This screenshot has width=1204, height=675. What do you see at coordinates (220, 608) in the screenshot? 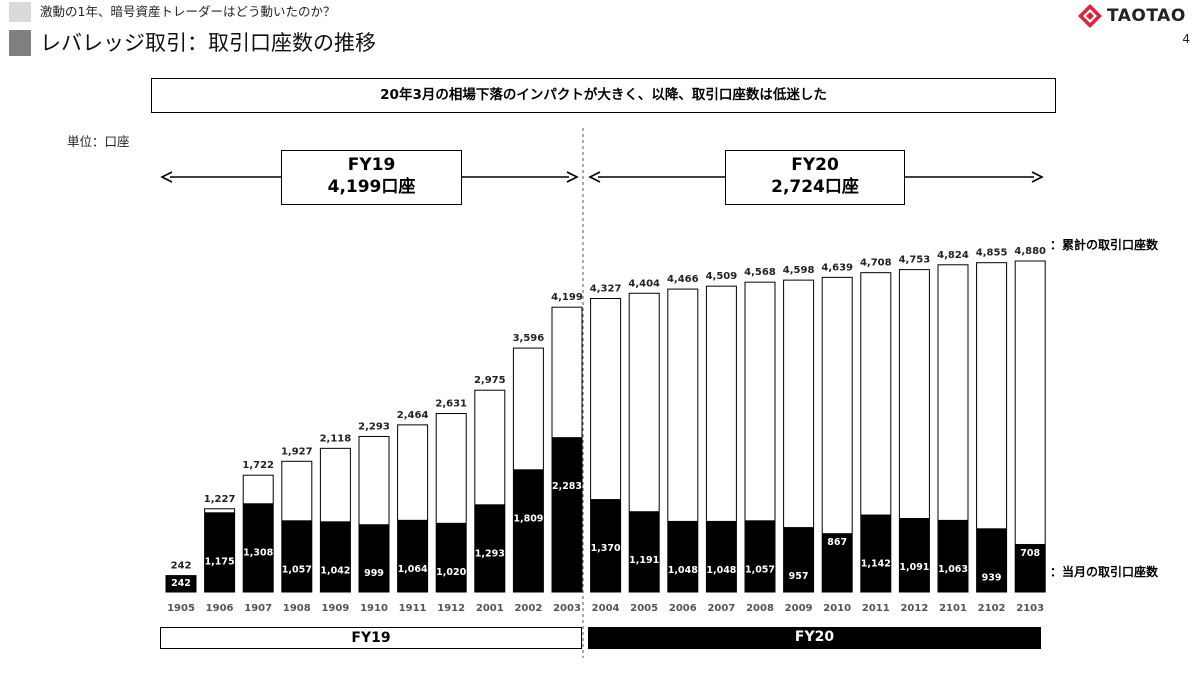
I see `x-tick-1906: 1906` at bounding box center [220, 608].